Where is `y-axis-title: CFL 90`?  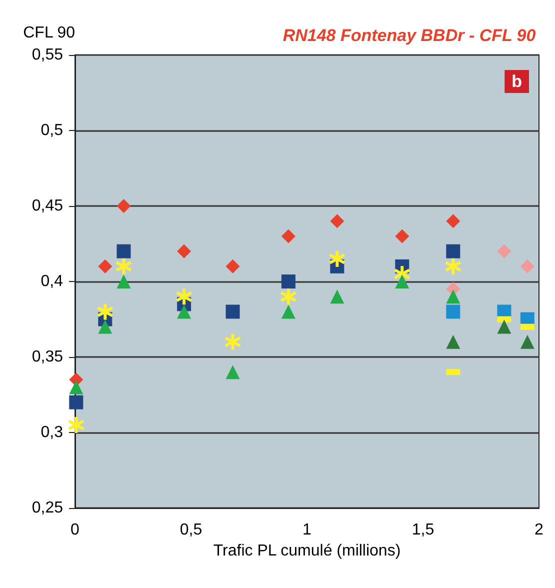 y-axis-title: CFL 90 is located at coordinates (49, 33).